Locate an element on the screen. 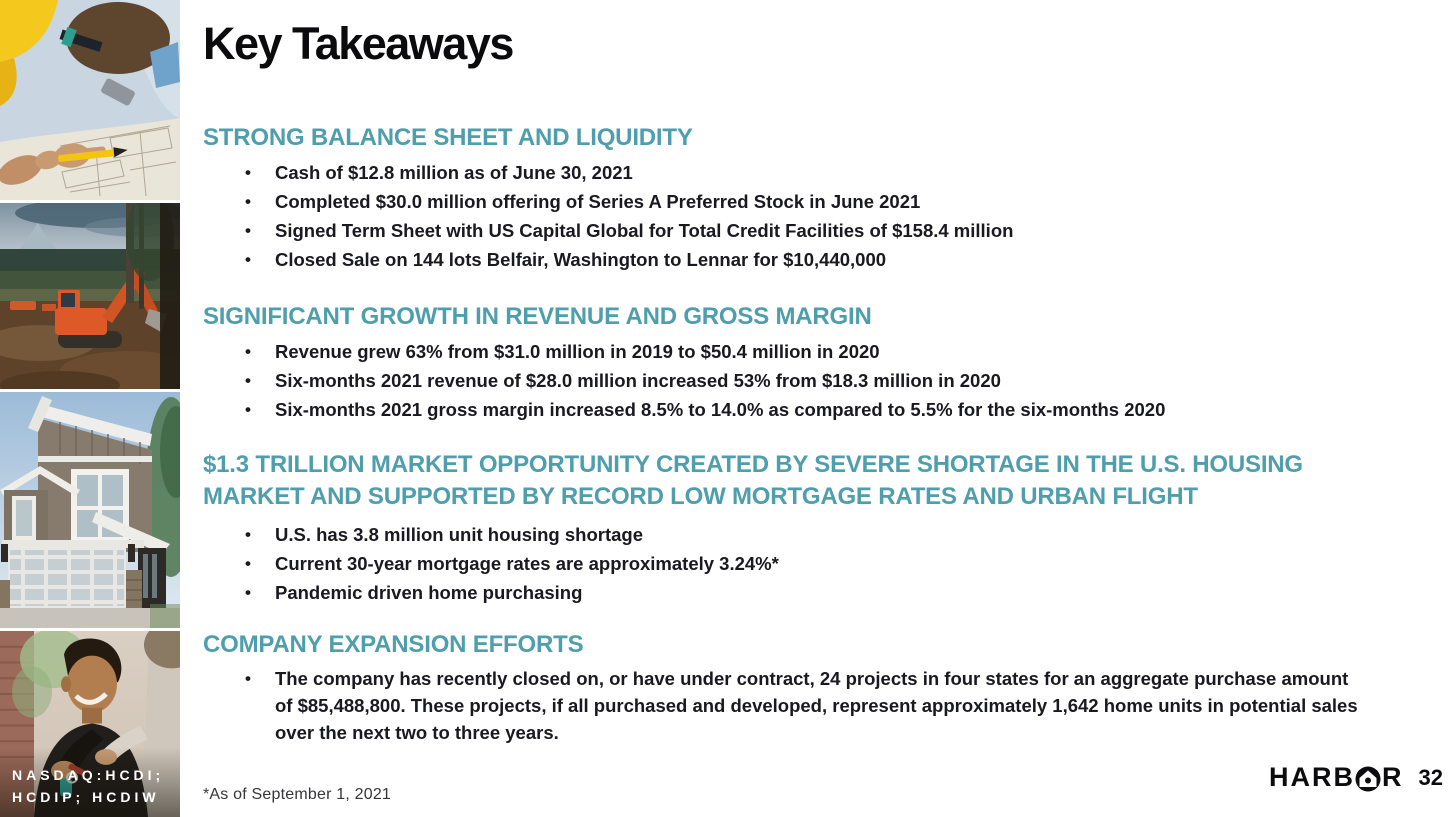 Image resolution: width=1455 pixels, height=817 pixels. blueprint-photo-graphic is located at coordinates (90, 100).